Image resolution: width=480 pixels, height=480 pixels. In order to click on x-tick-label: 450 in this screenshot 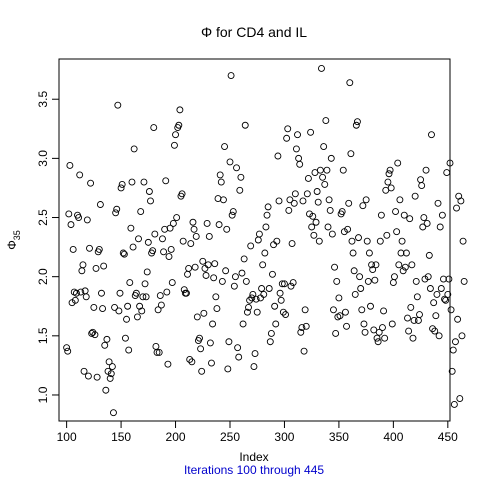, I will do `click(448, 437)`.